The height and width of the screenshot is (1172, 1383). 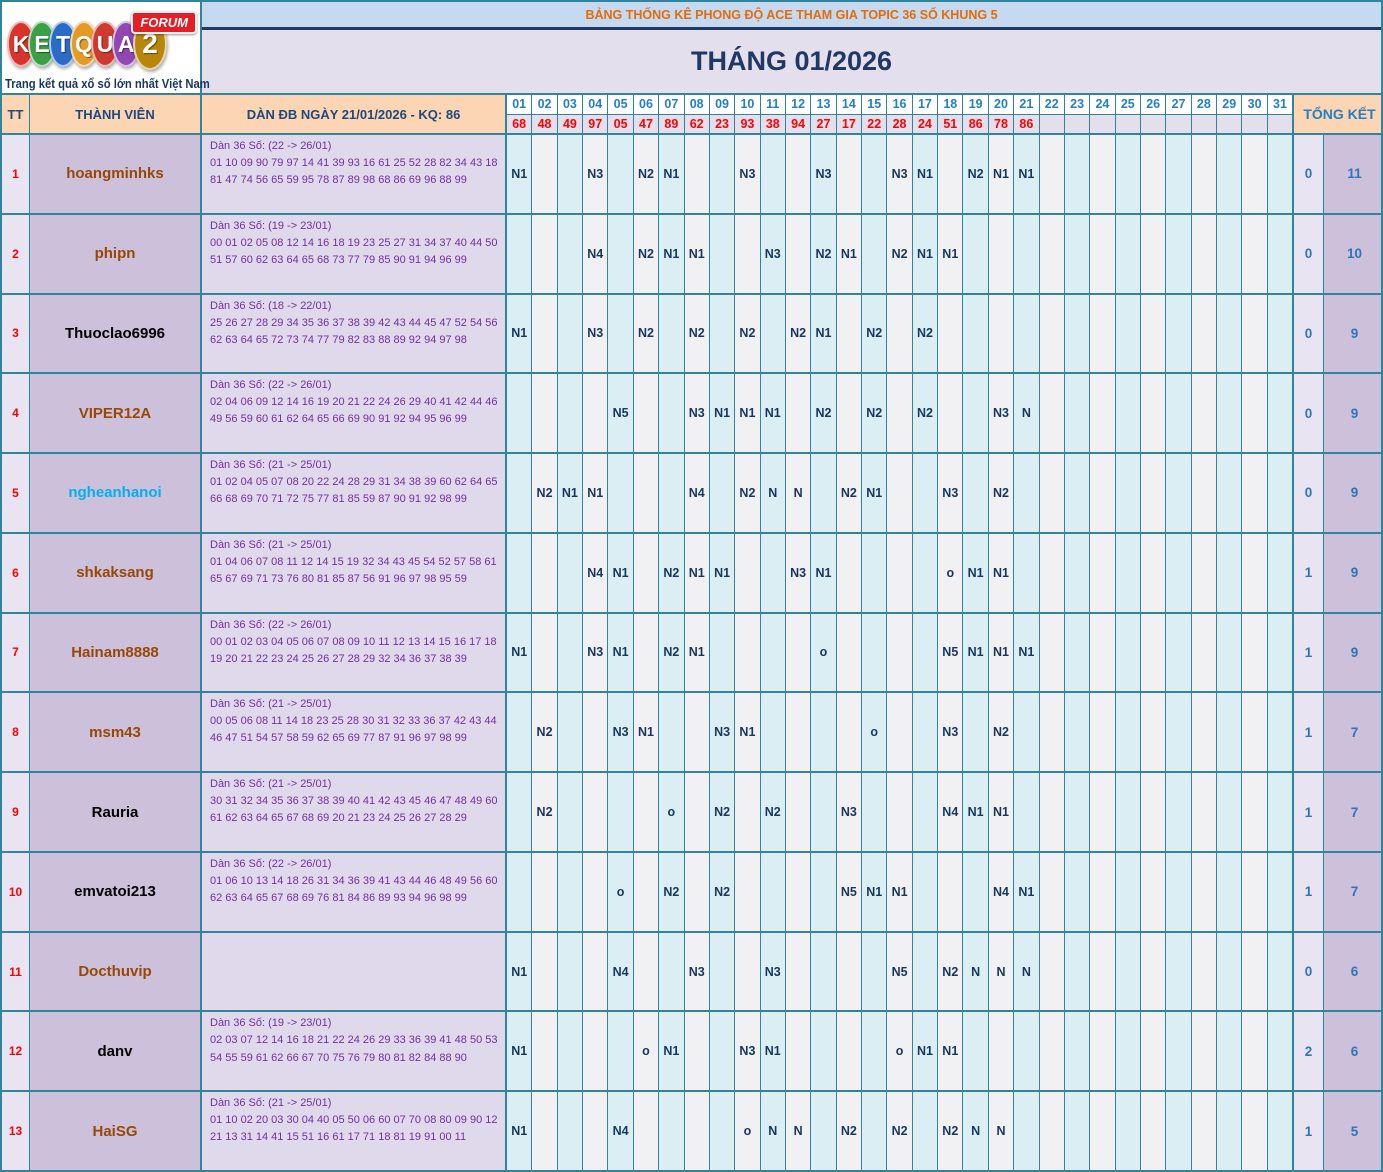 I want to click on total-miss: 0, so click(x=1309, y=253).